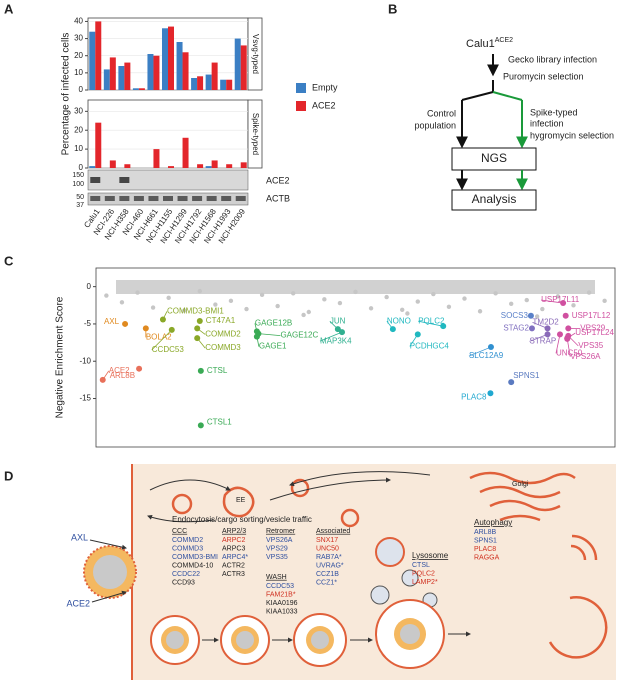  Describe the element at coordinates (78, 603) in the screenshot. I see `receptor-label: ACE2` at that location.